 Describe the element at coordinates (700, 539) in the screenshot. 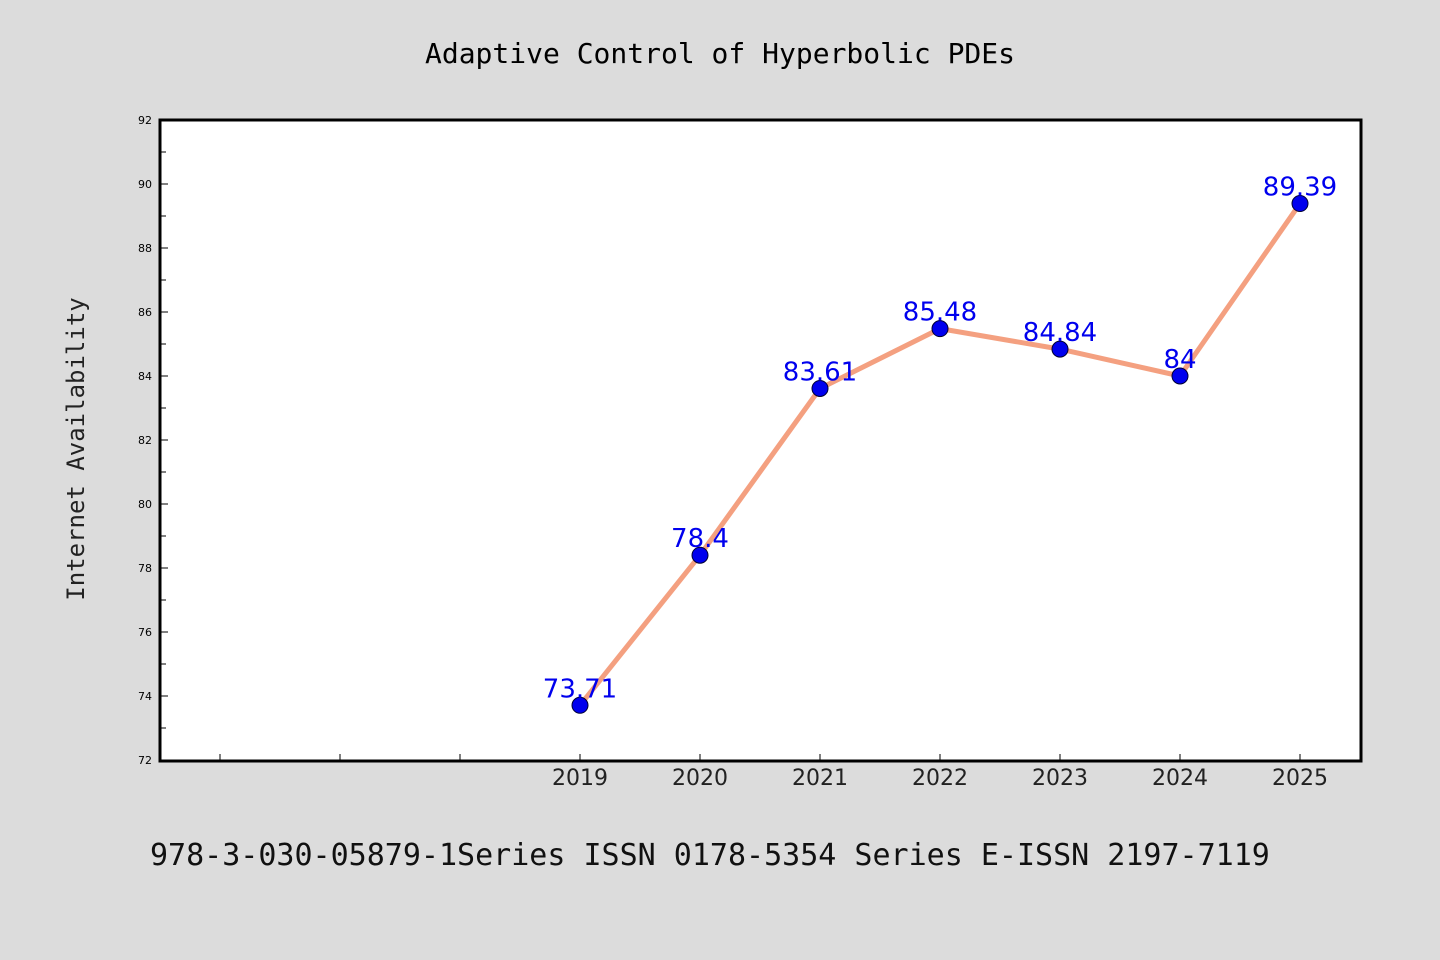

I see `data-label: 78.4` at that location.